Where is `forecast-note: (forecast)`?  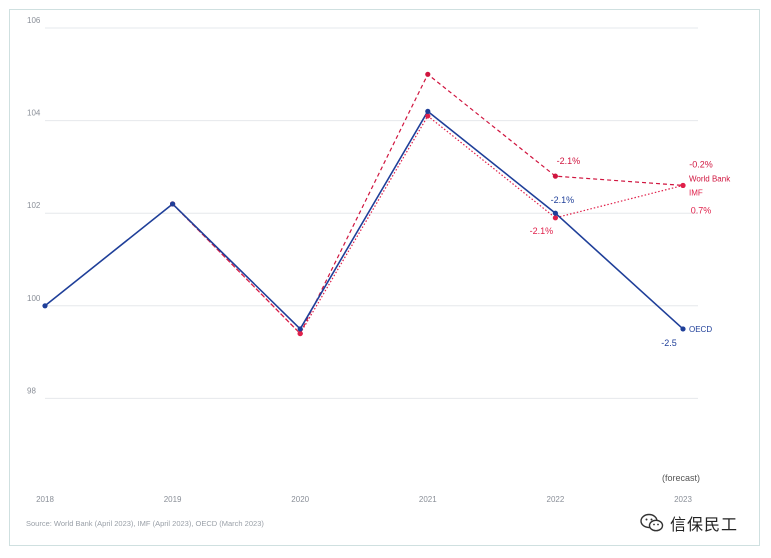 forecast-note: (forecast) is located at coordinates (681, 478).